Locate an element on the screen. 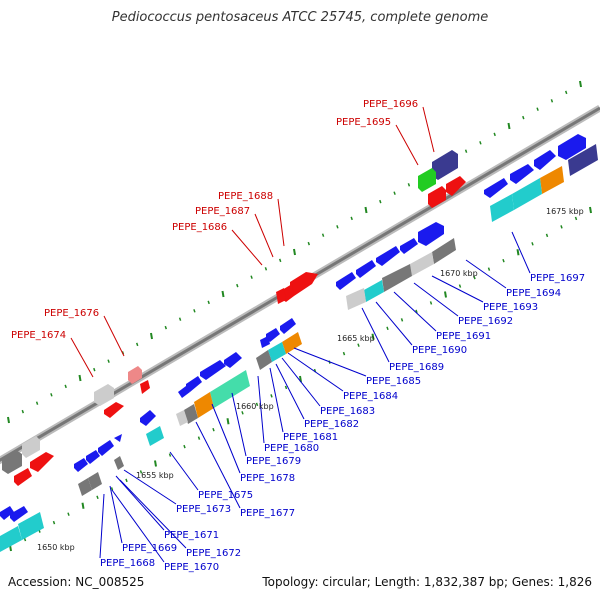 This screenshot has width=600, height=600. gene-blue-r1 is located at coordinates (572, 147).